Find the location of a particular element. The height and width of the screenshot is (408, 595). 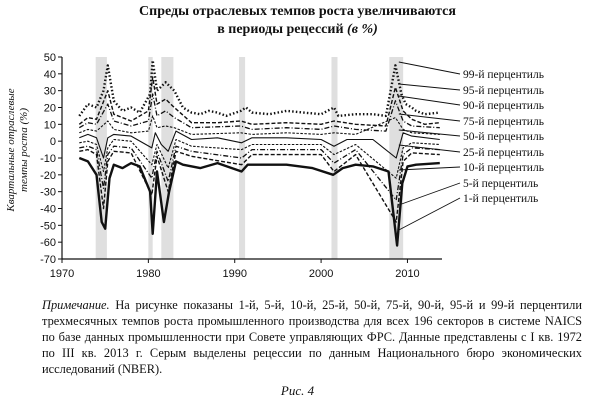

series-line-p95 is located at coordinates (259, 101).